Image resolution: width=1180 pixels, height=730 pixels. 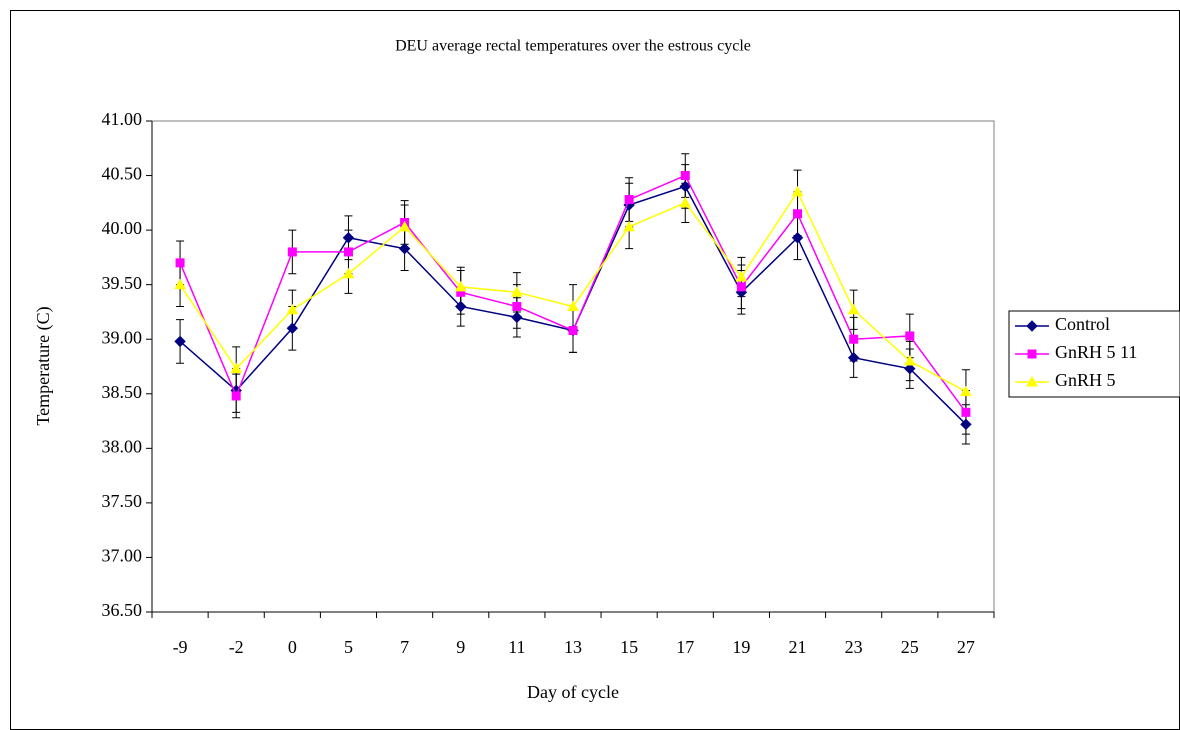 I want to click on y-tick-label: 39.50, so click(x=122, y=283).